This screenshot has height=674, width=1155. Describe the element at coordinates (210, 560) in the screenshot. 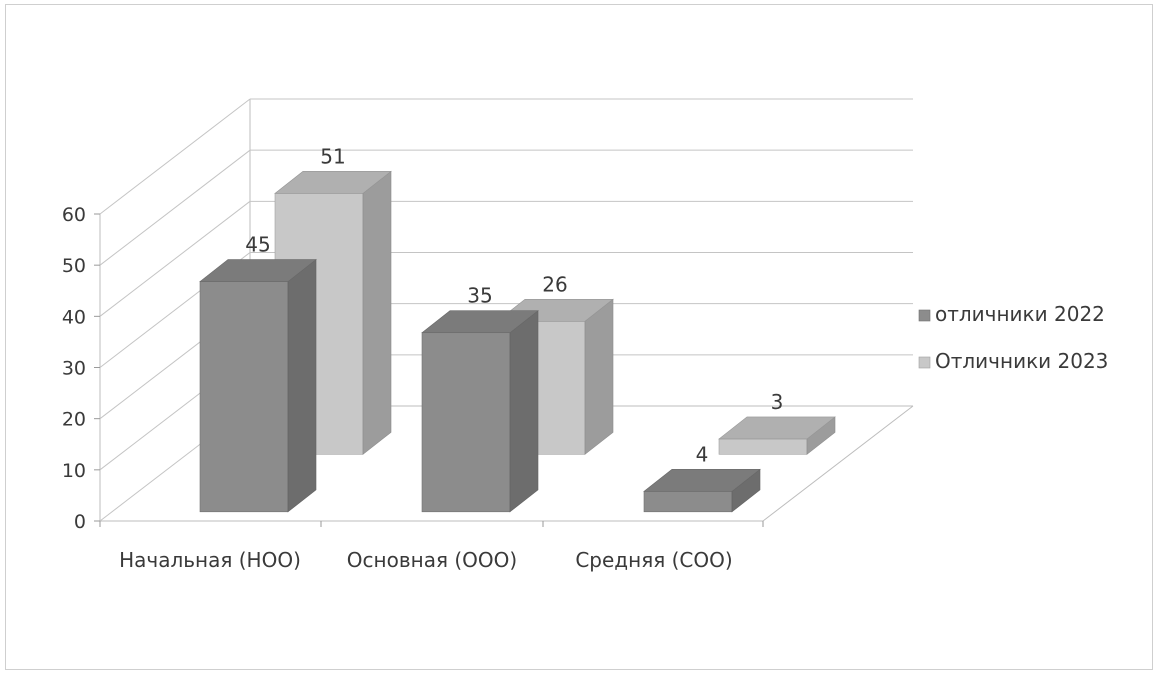

I see `category-label: Начальная (НОО)` at that location.